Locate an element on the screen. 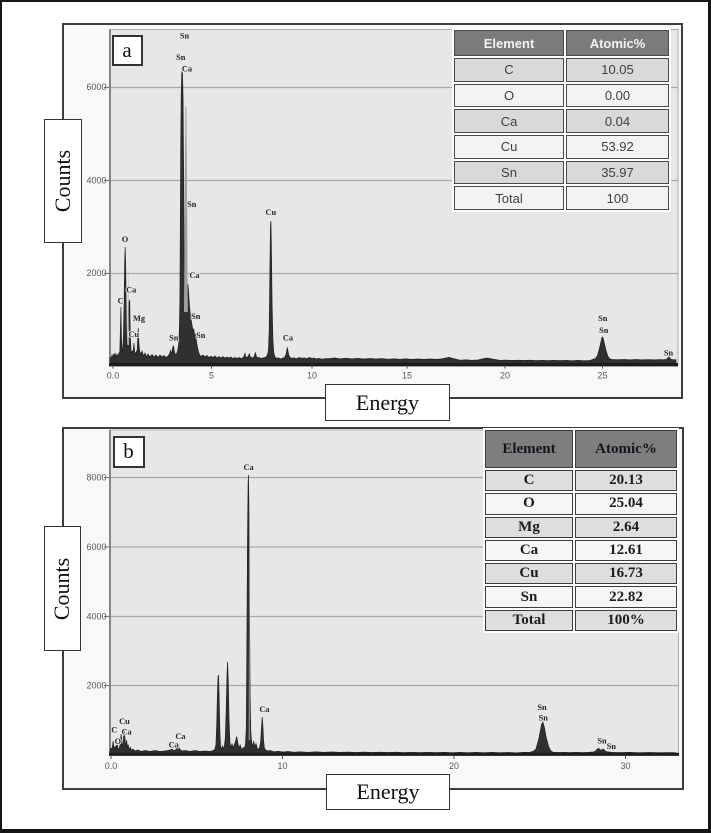 The height and width of the screenshot is (833, 711). svg-text: 5 is located at coordinates (211, 376).